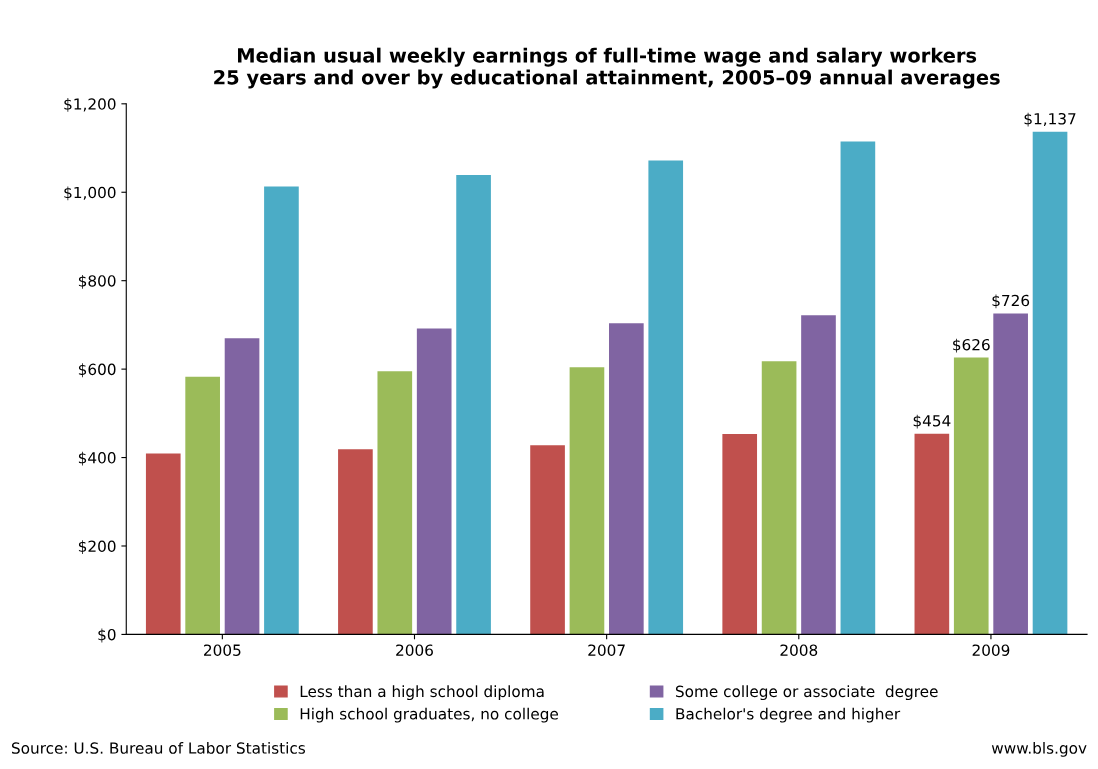  Describe the element at coordinates (158, 748) in the screenshot. I see `source-note: Source: U.S. Bureau of Labor Statistics` at that location.